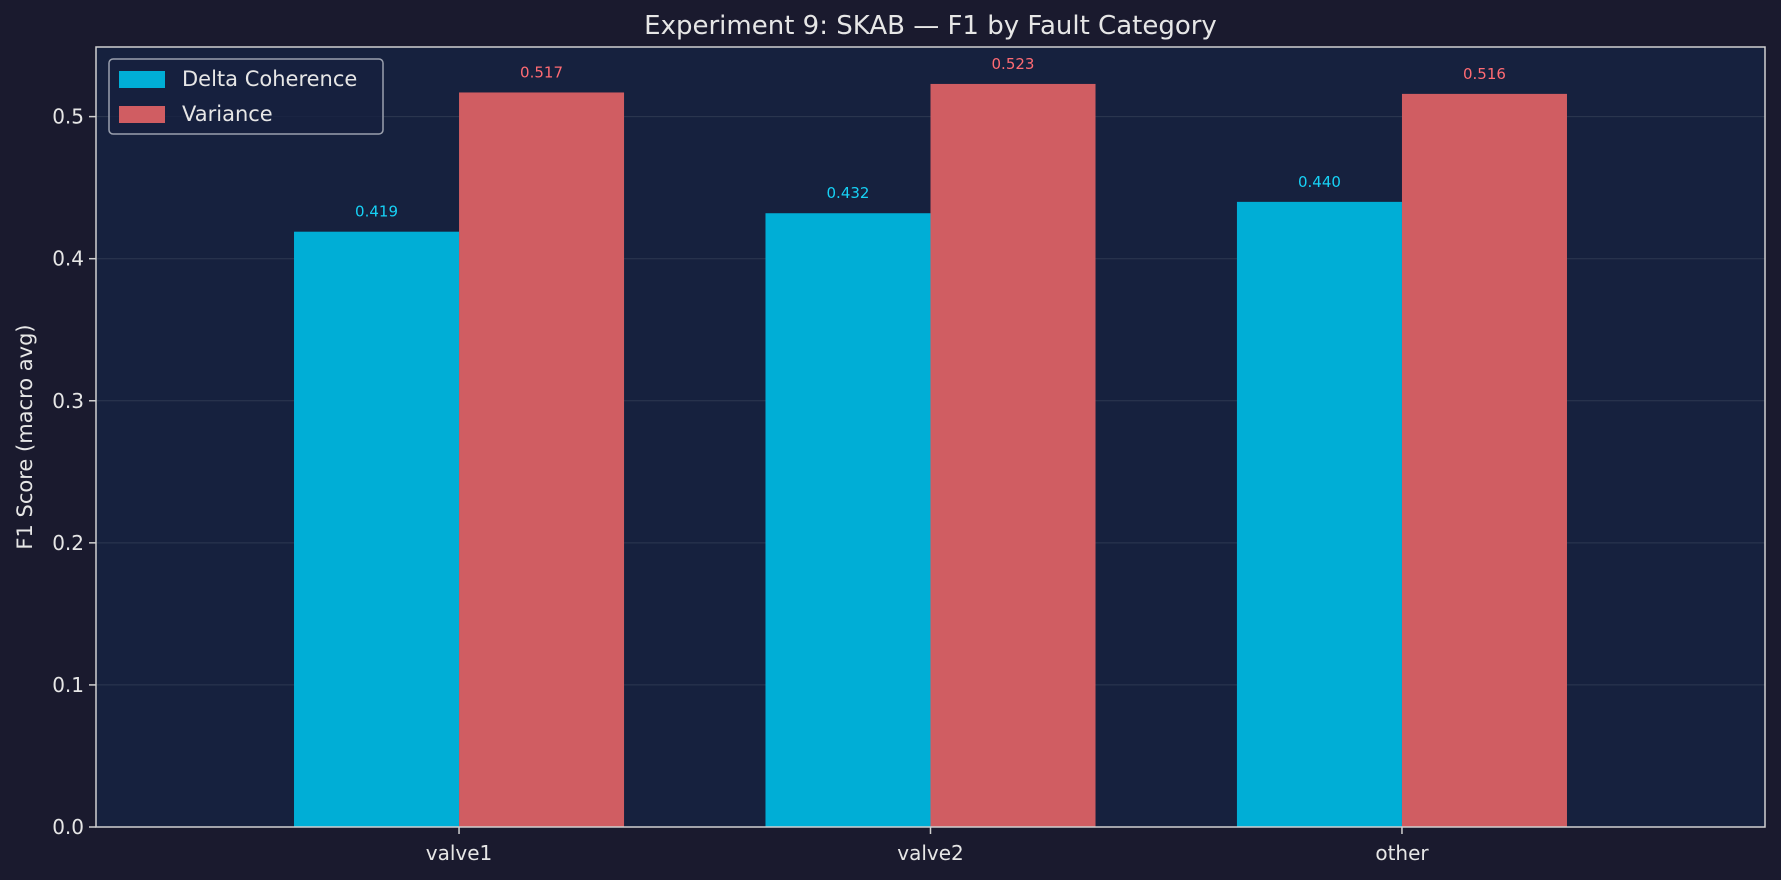 Image resolution: width=1781 pixels, height=880 pixels. What do you see at coordinates (848, 193) in the screenshot?
I see `data-label: 0.432` at bounding box center [848, 193].